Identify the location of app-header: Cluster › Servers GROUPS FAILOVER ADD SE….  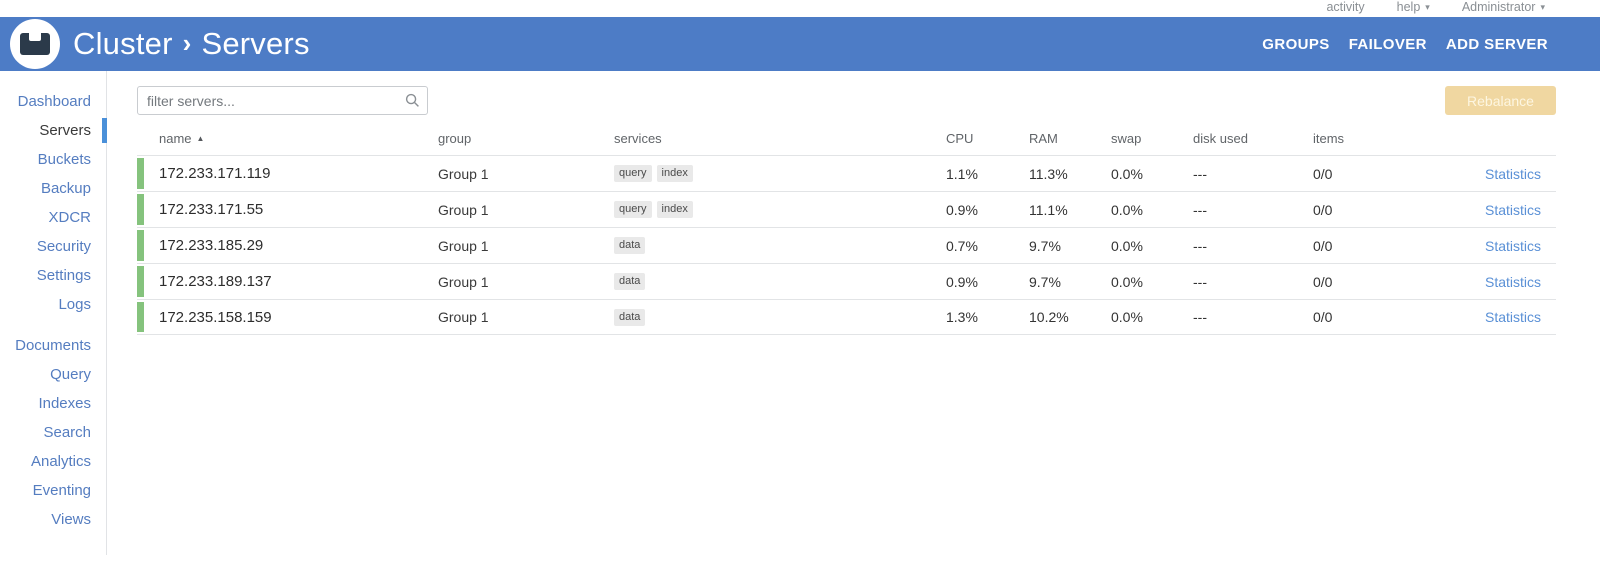
(800, 44).